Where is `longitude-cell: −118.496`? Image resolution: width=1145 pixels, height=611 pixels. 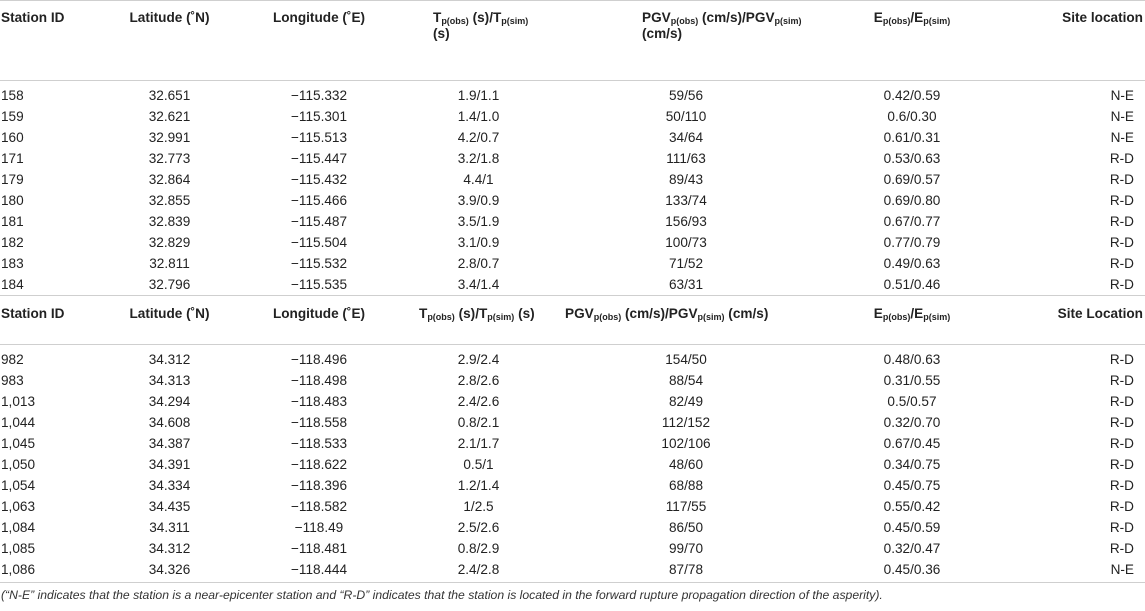
longitude-cell: −118.496 is located at coordinates (319, 359).